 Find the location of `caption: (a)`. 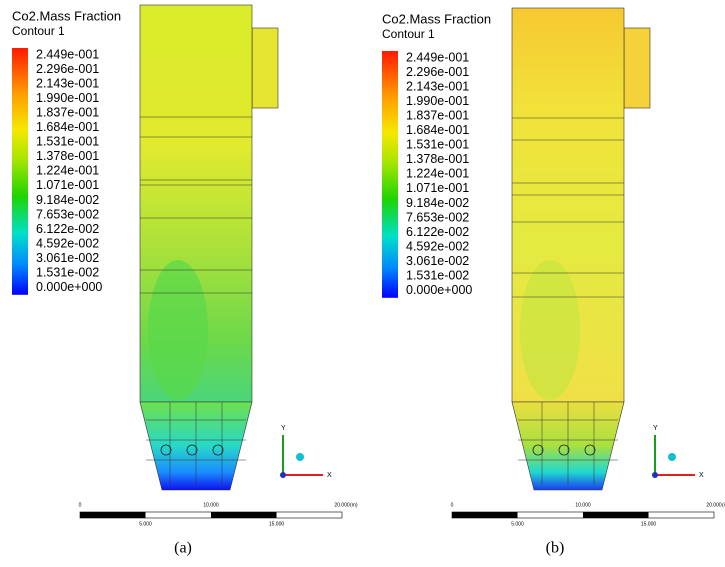

caption: (a) is located at coordinates (183, 548).